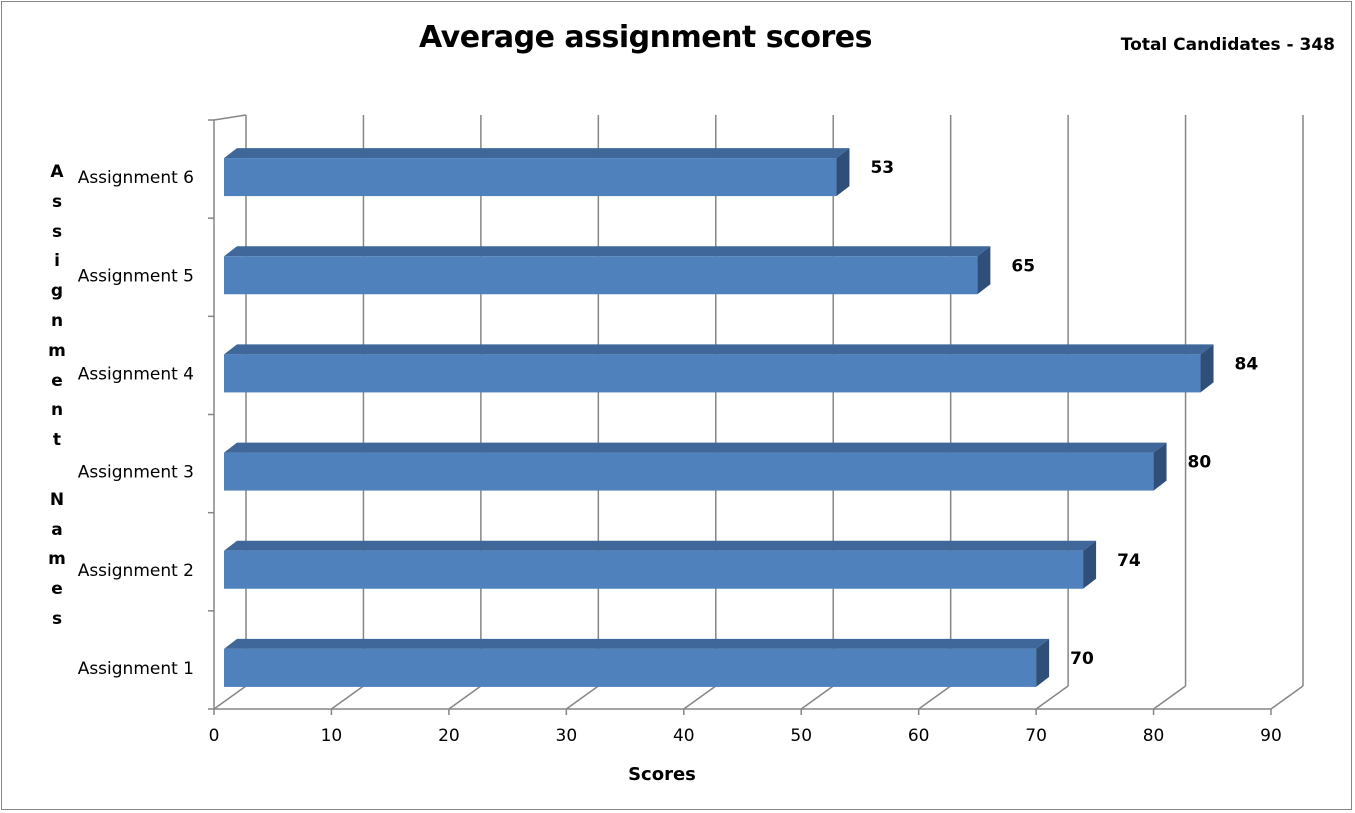 This screenshot has height=813, width=1355. What do you see at coordinates (684, 736) in the screenshot?
I see `x-tick-label: 40` at bounding box center [684, 736].